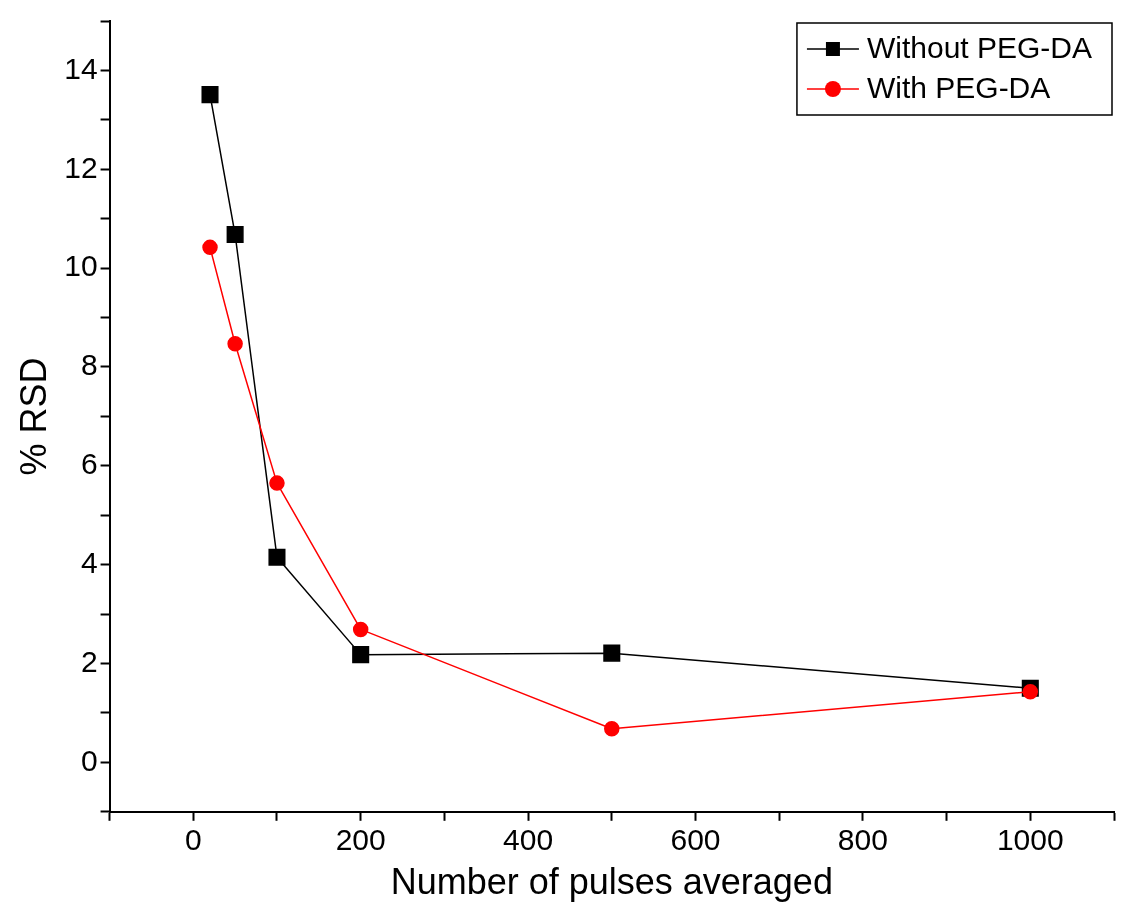 The width and height of the screenshot is (1134, 915). I want to click on legend-label: Without PEG-DA, so click(979, 48).